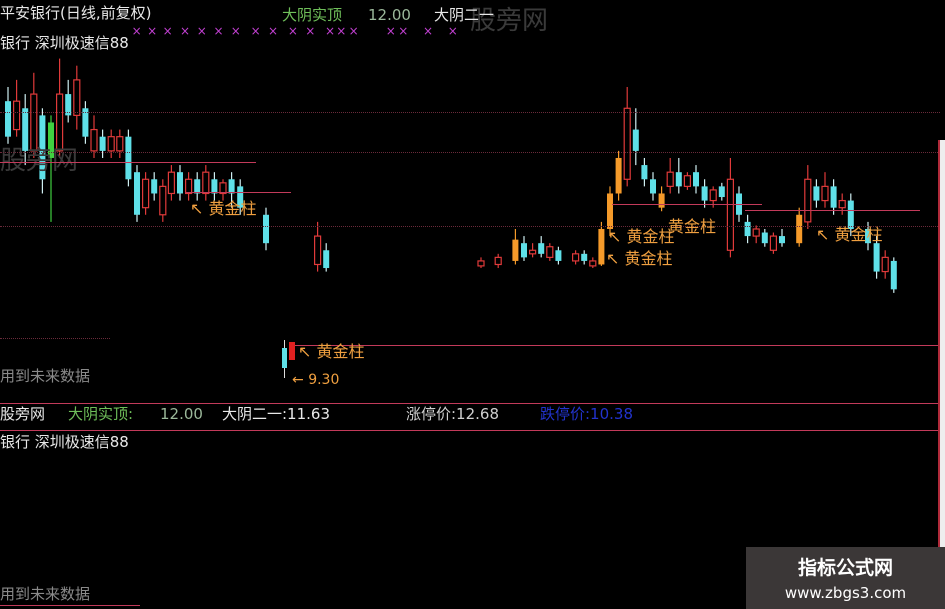 The width and height of the screenshot is (945, 609). What do you see at coordinates (101, 414) in the screenshot?
I see `info-indicator-label: 大阴实顶:` at bounding box center [101, 414].